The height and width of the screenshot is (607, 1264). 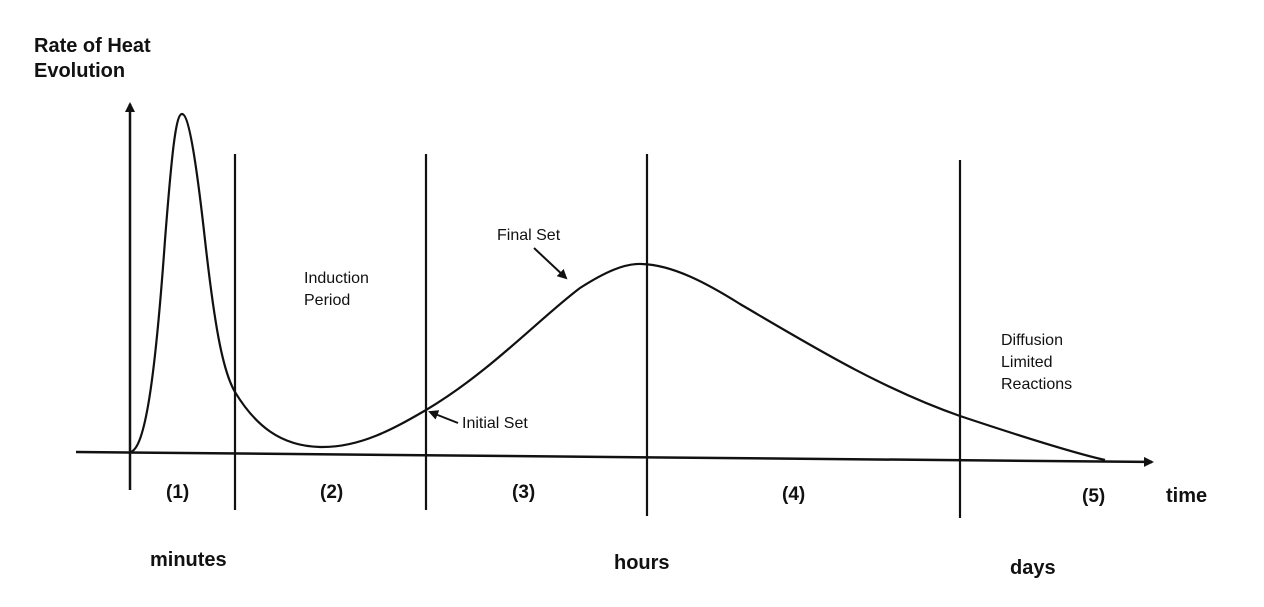 I want to click on time-unit-hours: hours, so click(x=642, y=563).